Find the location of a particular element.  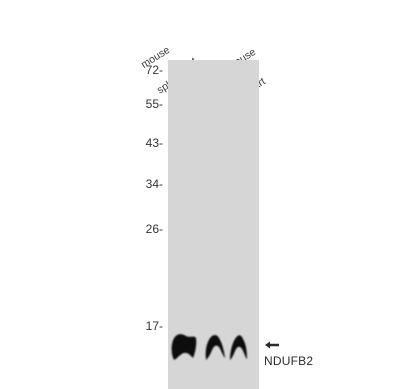

target-label: NDUFB2 is located at coordinates (289, 361).